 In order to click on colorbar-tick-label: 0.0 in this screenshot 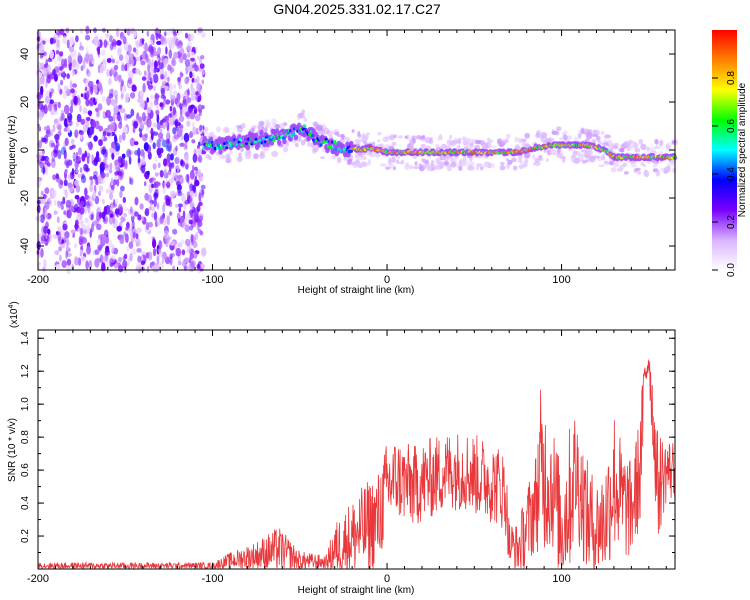, I will do `click(731, 270)`.